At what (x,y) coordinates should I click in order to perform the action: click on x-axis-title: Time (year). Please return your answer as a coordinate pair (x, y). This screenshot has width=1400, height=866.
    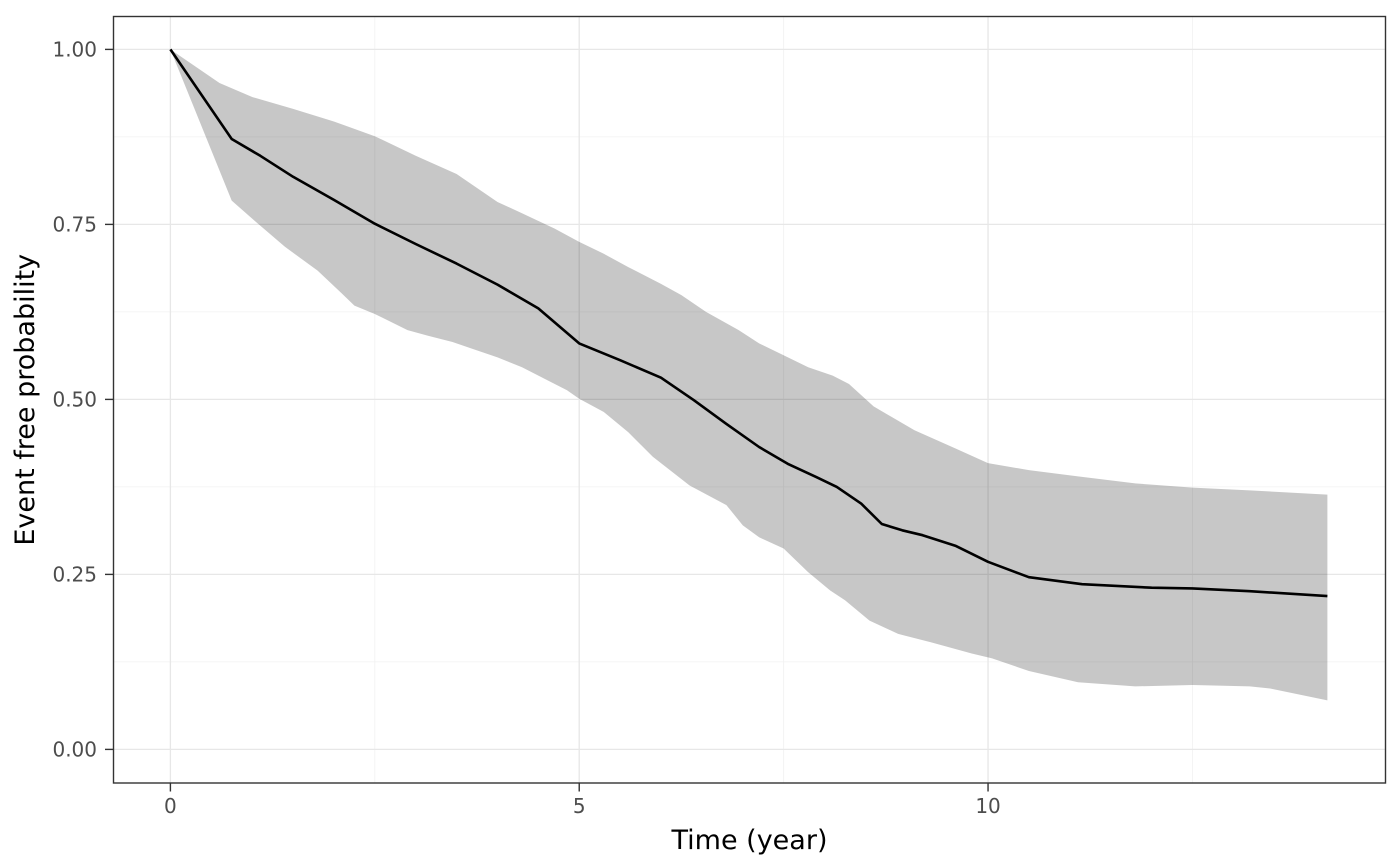
    Looking at the image, I should click on (749, 840).